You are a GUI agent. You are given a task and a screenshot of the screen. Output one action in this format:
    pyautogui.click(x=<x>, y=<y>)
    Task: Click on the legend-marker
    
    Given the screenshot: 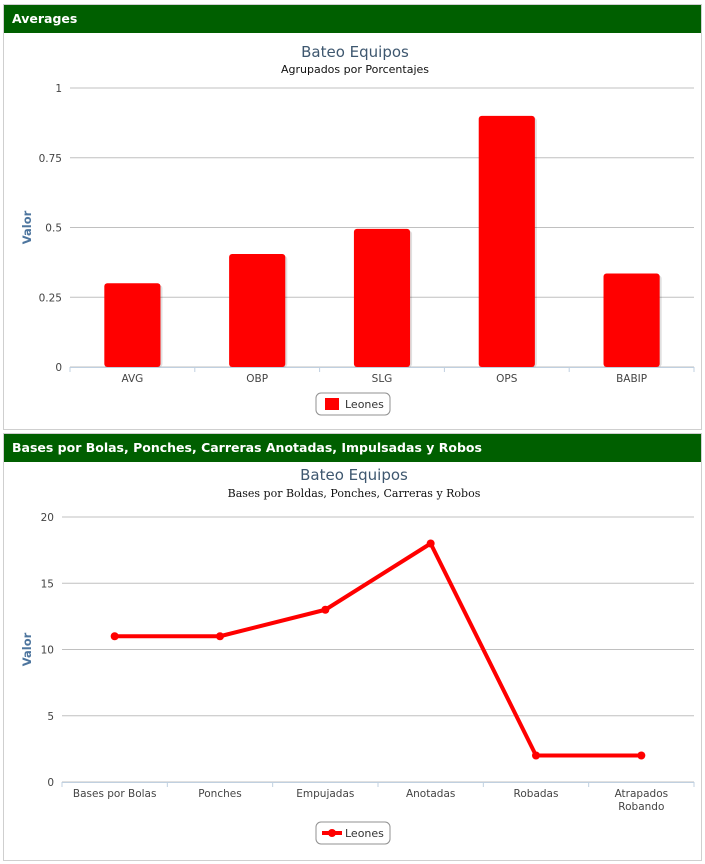 What is the action you would take?
    pyautogui.click(x=332, y=833)
    